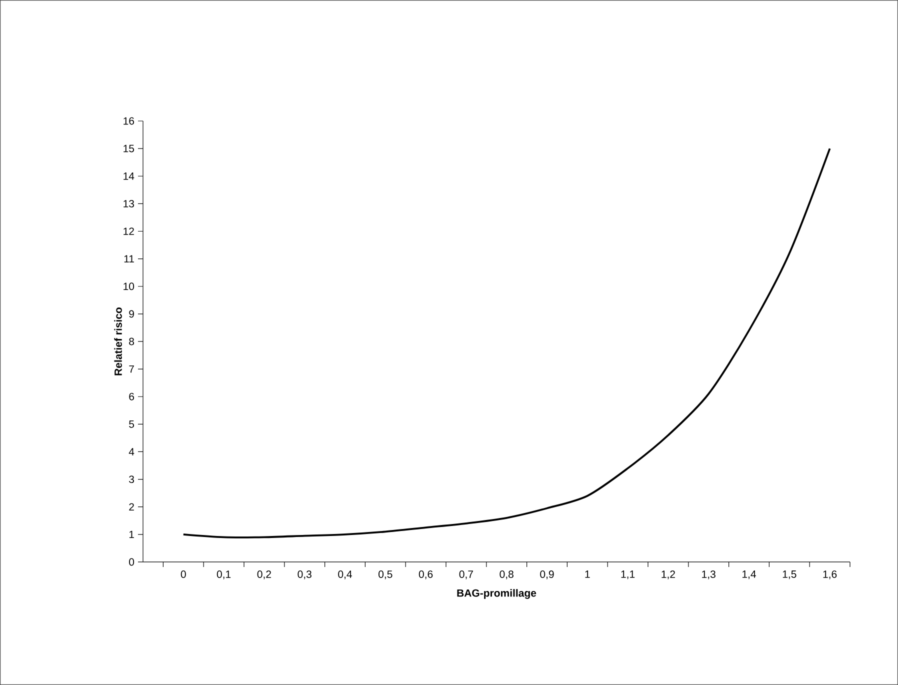 The image size is (898, 685). I want to click on y-tick-label: 11, so click(129, 258).